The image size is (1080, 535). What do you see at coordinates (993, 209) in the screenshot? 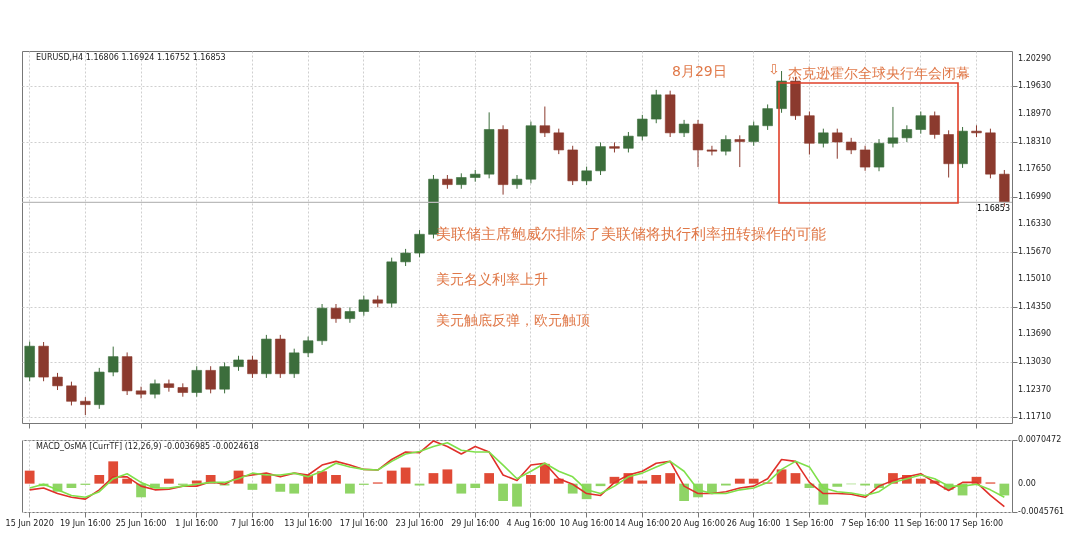
I see `ref-line-label: 1.16853` at bounding box center [993, 209].